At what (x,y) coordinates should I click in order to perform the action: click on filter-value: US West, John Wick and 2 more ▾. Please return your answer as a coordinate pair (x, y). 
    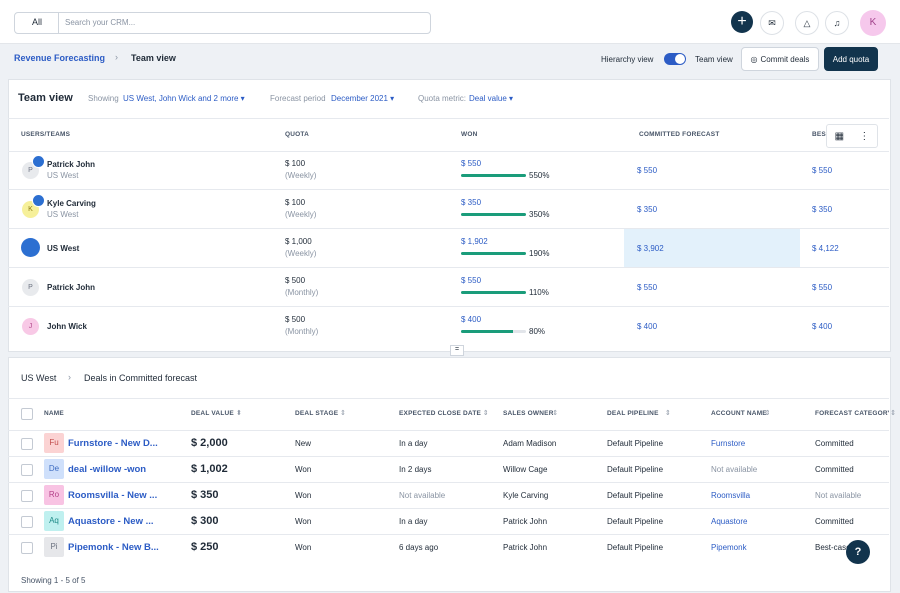
    Looking at the image, I should click on (184, 98).